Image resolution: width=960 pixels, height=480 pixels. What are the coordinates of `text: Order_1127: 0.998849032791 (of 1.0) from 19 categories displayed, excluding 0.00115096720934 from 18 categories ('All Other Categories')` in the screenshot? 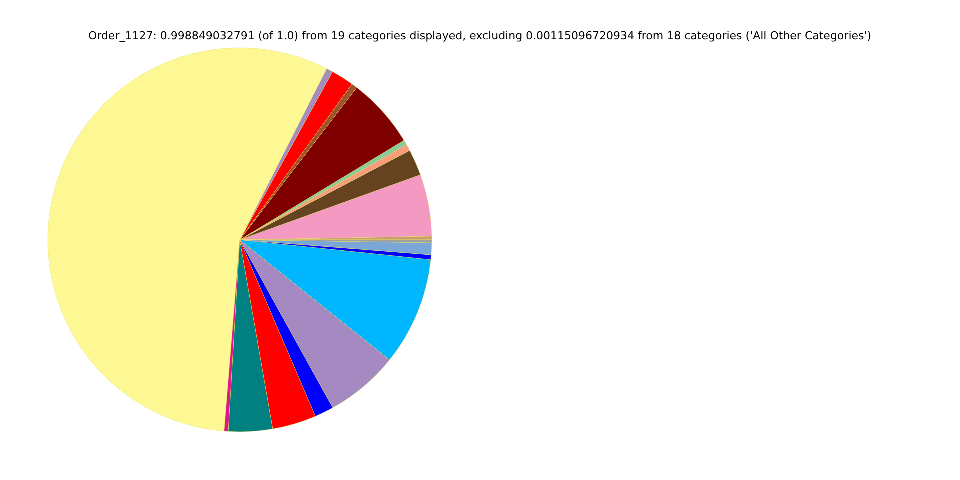 It's located at (480, 35).